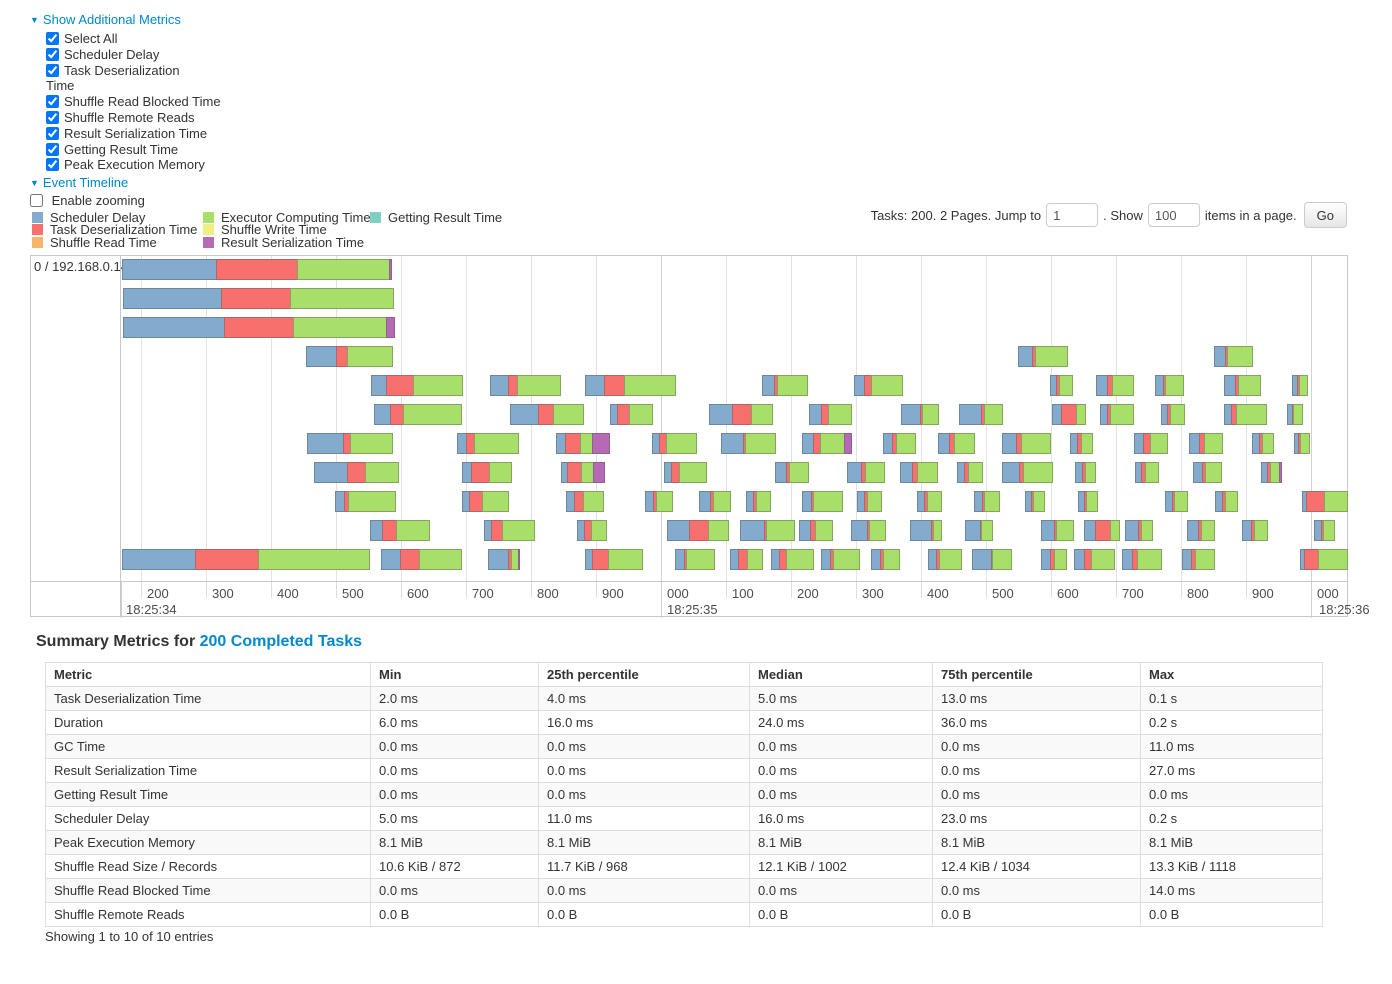 The height and width of the screenshot is (984, 1392). What do you see at coordinates (146, 102) in the screenshot?
I see `metric-checkbox-shuffle-read-blocked-time: Shuffle Read Blocked Time` at bounding box center [146, 102].